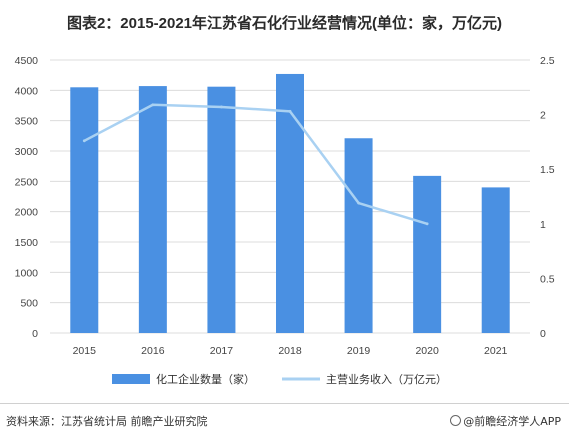  Describe the element at coordinates (547, 170) in the screenshot. I see `right-axis-tick-label: 1.5` at that location.